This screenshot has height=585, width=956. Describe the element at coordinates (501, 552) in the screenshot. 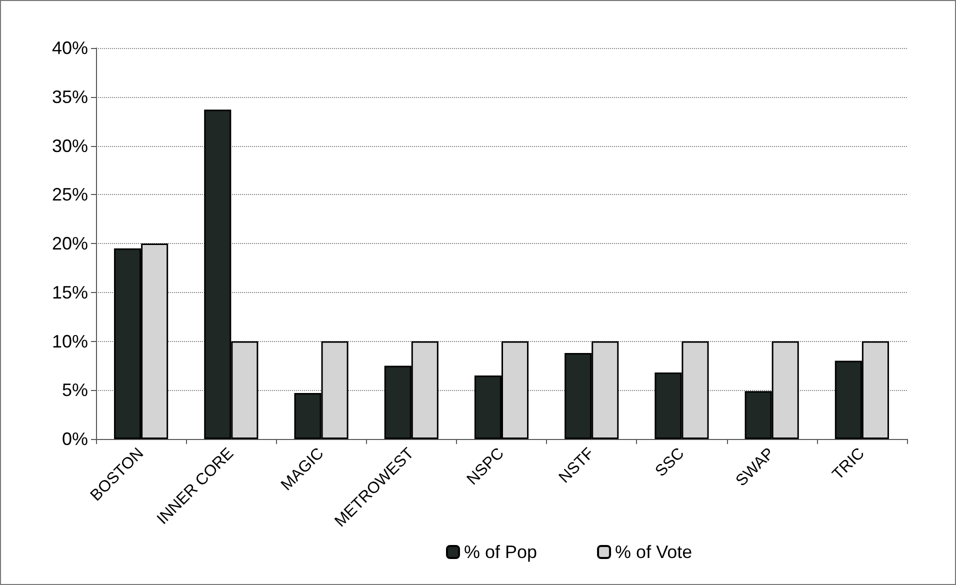

I see `legend-label: % of Pop` at that location.